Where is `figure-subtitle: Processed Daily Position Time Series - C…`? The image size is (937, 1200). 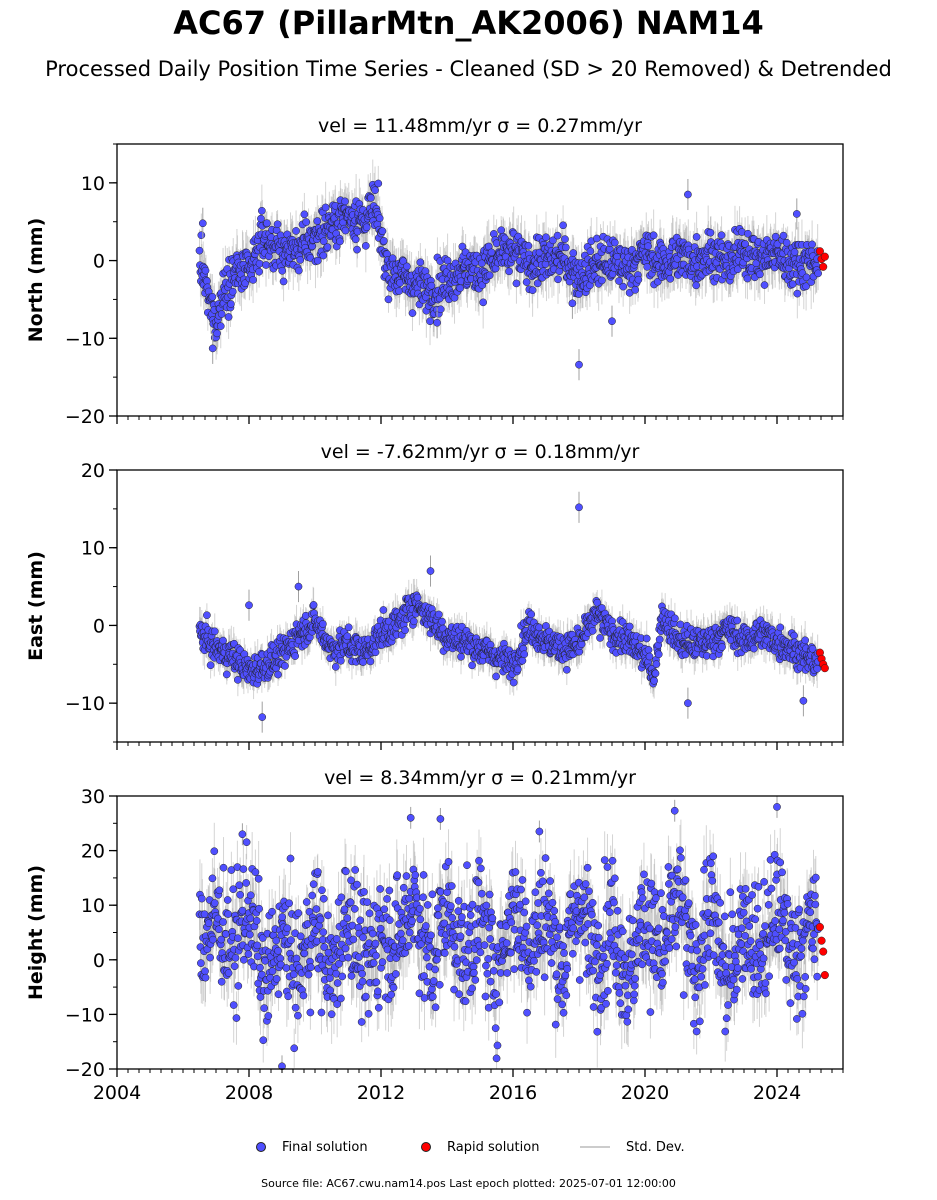
figure-subtitle: Processed Daily Position Time Series - C… is located at coordinates (468, 69).